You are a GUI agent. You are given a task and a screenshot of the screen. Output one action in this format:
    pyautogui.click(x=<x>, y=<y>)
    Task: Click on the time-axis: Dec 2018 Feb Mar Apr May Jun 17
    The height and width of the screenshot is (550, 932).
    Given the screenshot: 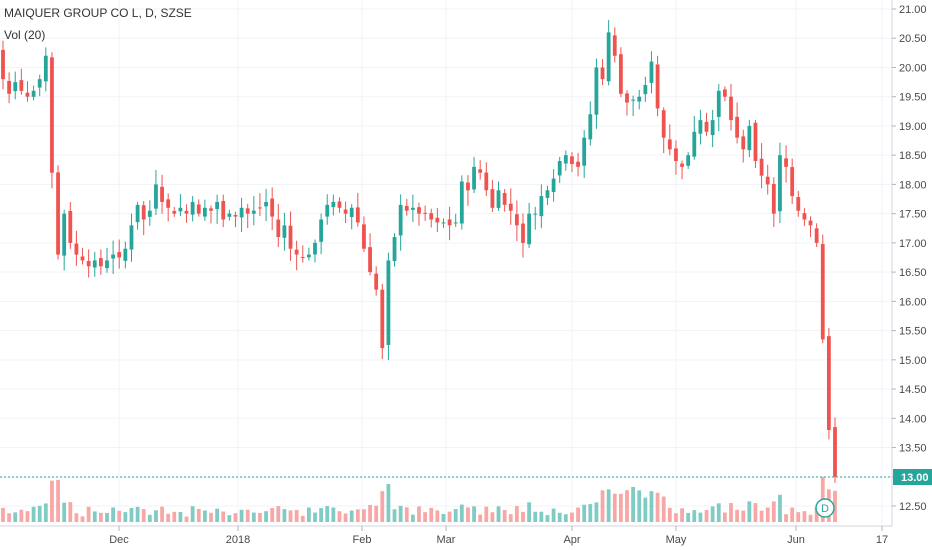 What is the action you would take?
    pyautogui.click(x=498, y=536)
    